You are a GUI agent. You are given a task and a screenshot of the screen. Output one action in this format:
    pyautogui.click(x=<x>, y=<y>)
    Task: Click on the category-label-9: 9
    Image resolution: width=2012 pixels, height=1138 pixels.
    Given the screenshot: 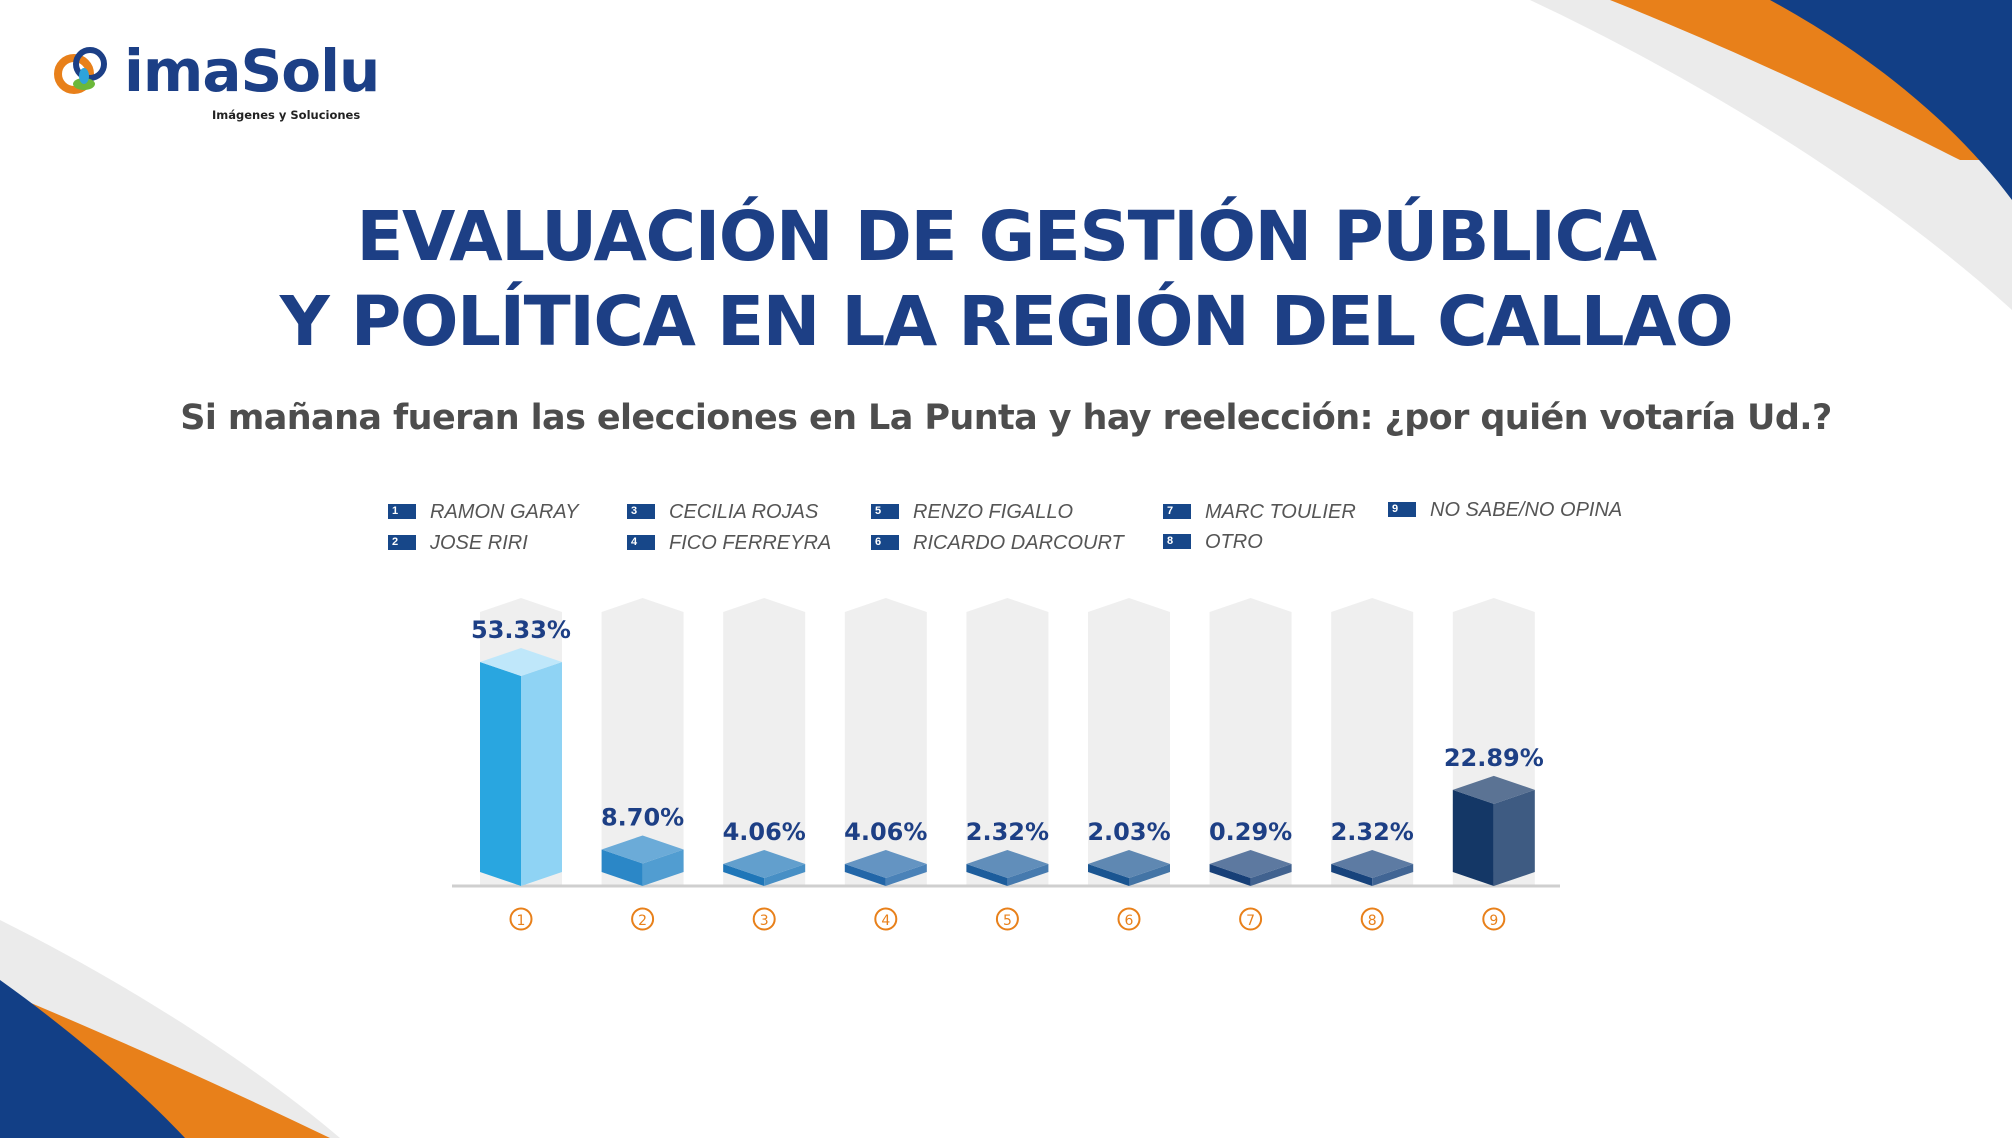 What is the action you would take?
    pyautogui.click(x=1493, y=921)
    